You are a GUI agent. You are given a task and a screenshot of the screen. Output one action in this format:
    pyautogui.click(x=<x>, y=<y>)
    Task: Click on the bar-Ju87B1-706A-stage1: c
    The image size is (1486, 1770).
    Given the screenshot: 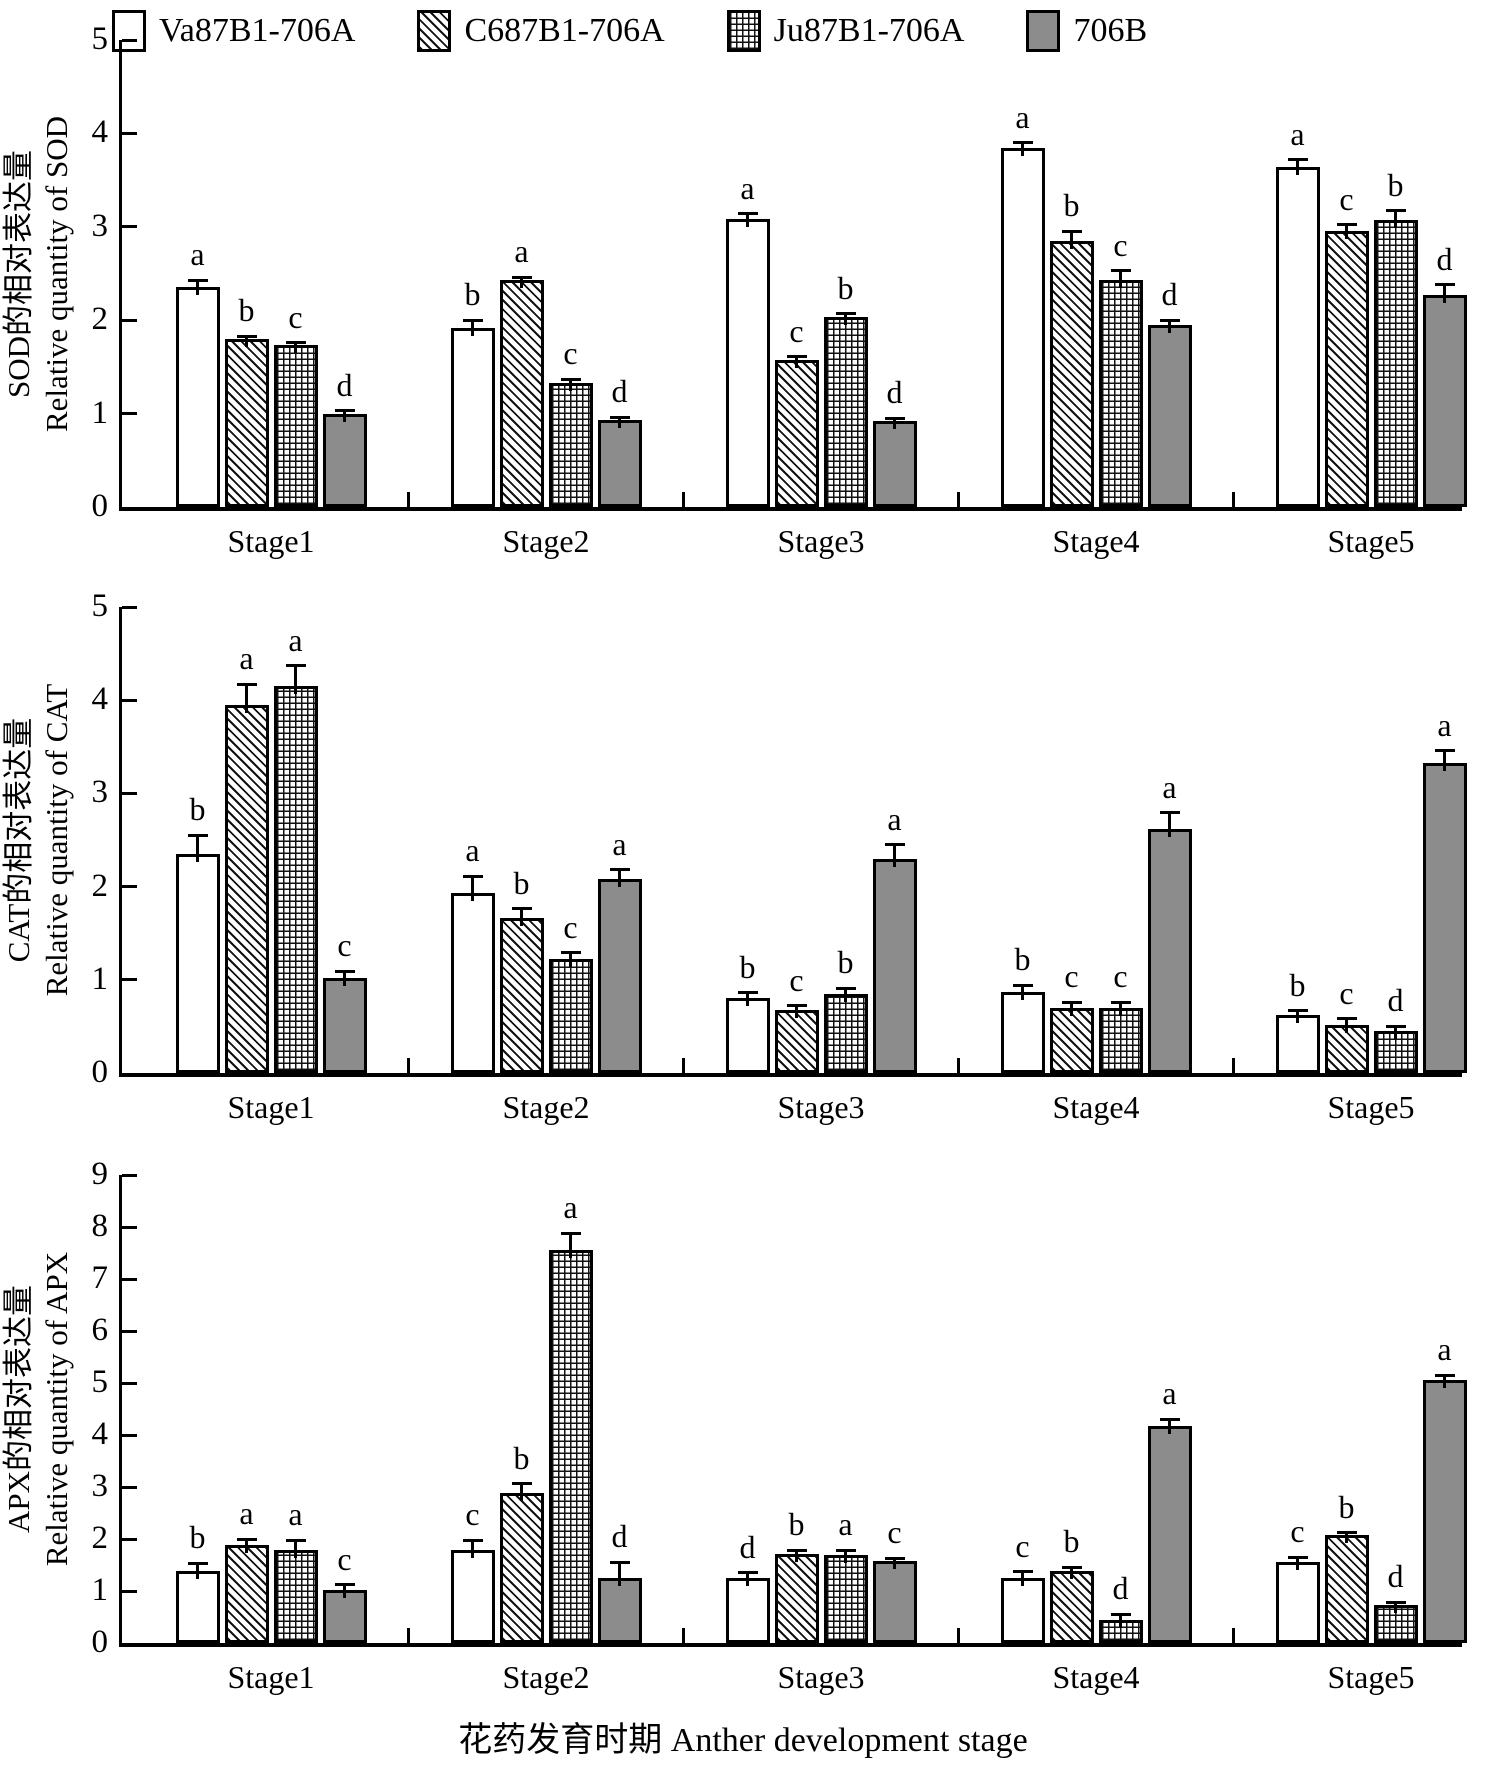 What is the action you would take?
    pyautogui.click(x=295, y=403)
    